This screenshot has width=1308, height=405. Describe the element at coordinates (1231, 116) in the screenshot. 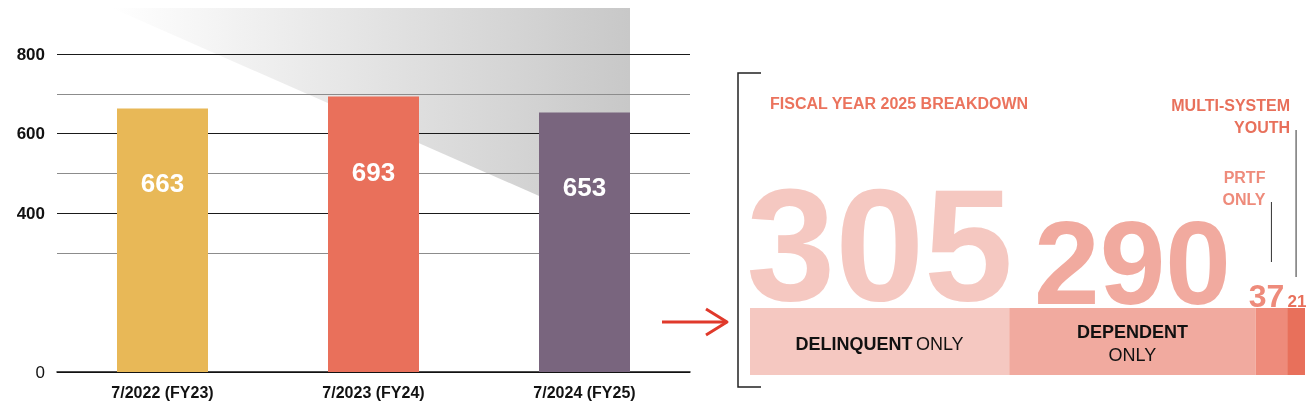

I see `text: MULTI-SYSTEM YOUTH` at that location.